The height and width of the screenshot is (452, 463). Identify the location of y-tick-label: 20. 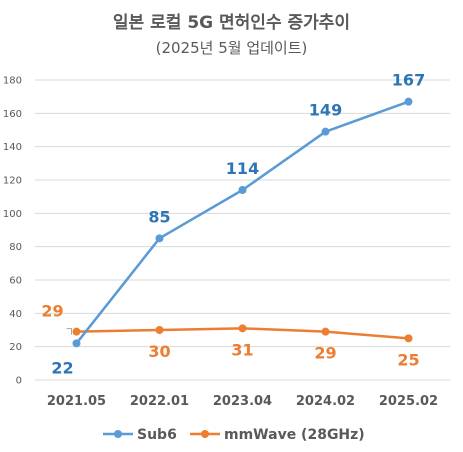
(15, 347).